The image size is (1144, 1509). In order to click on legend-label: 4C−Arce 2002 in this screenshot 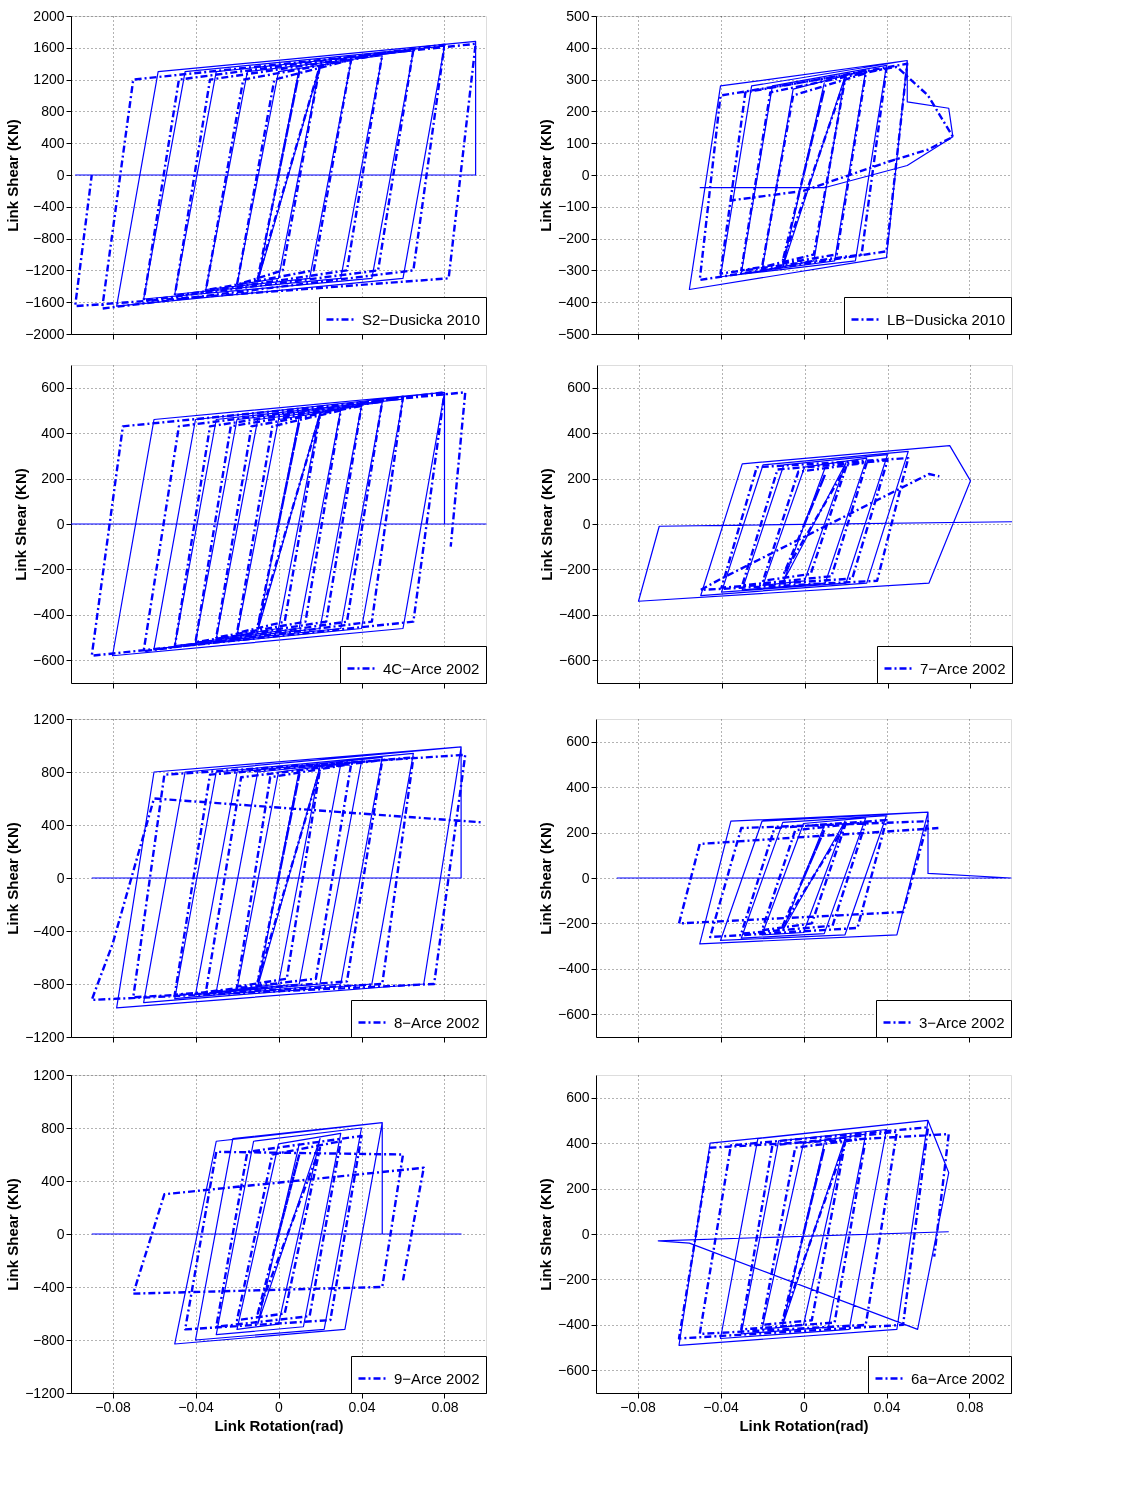, I will do `click(431, 668)`.